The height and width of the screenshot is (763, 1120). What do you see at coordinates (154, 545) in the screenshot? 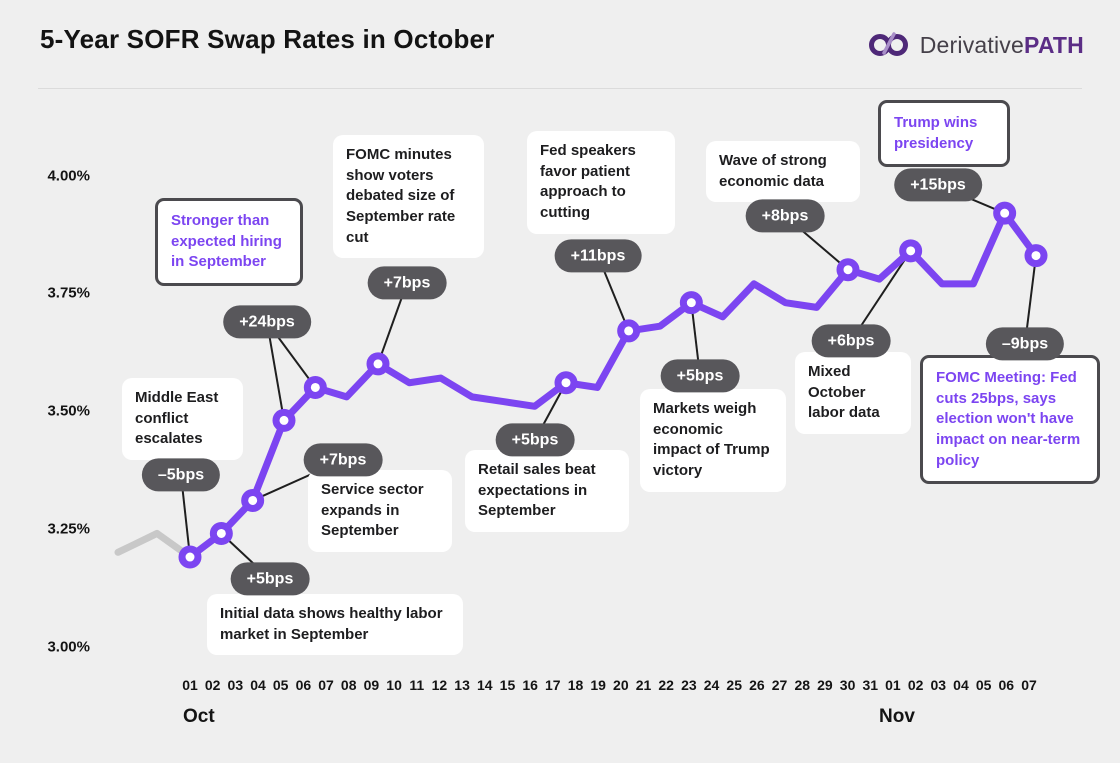
I see `pre-october-line` at bounding box center [154, 545].